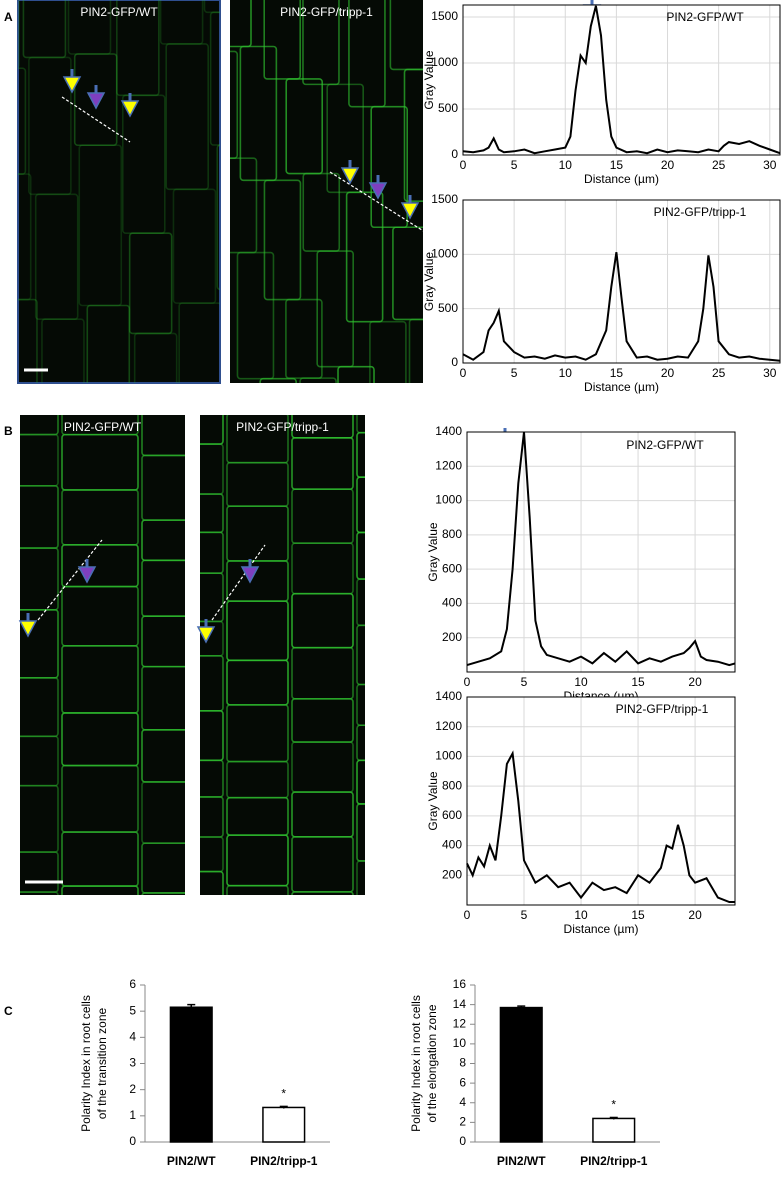  Describe the element at coordinates (444, 16) in the screenshot. I see `y-tick-label: 1500` at that location.